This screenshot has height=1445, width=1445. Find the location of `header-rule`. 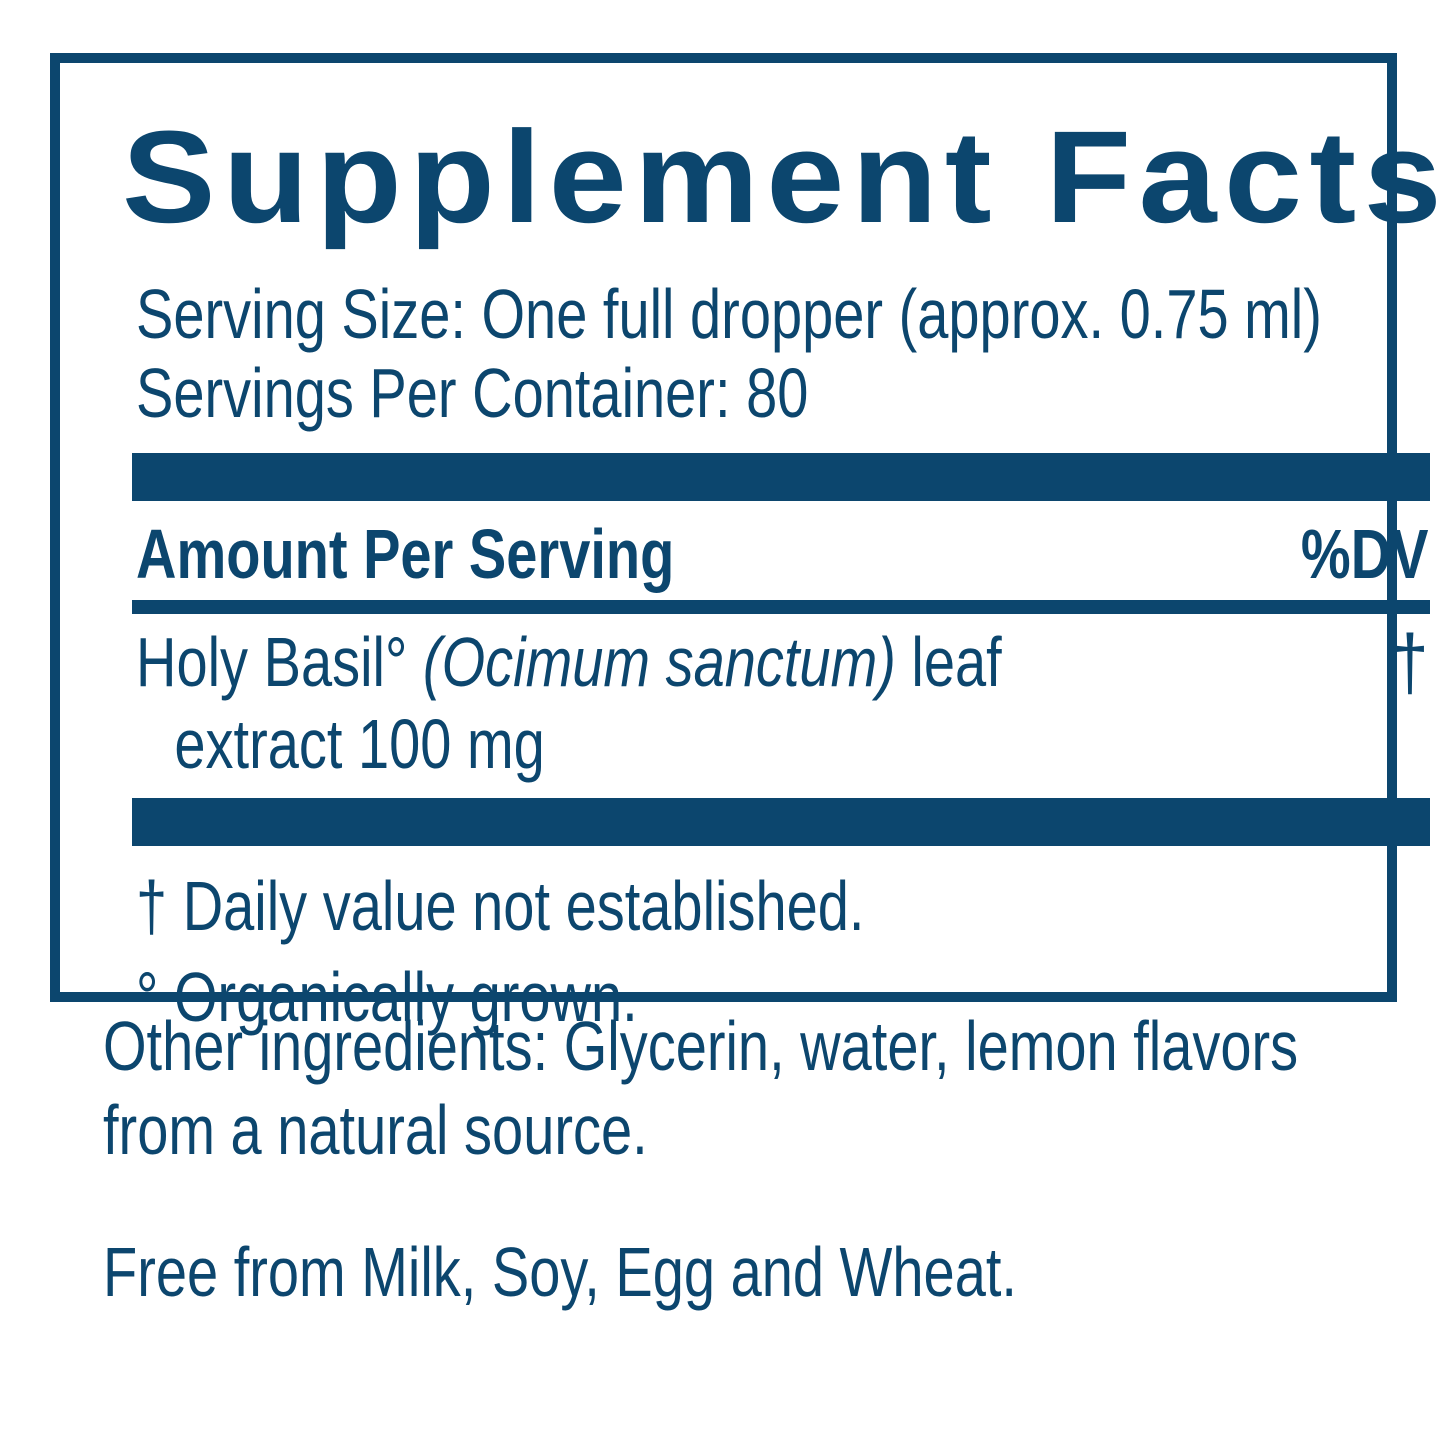

header-rule is located at coordinates (781, 607).